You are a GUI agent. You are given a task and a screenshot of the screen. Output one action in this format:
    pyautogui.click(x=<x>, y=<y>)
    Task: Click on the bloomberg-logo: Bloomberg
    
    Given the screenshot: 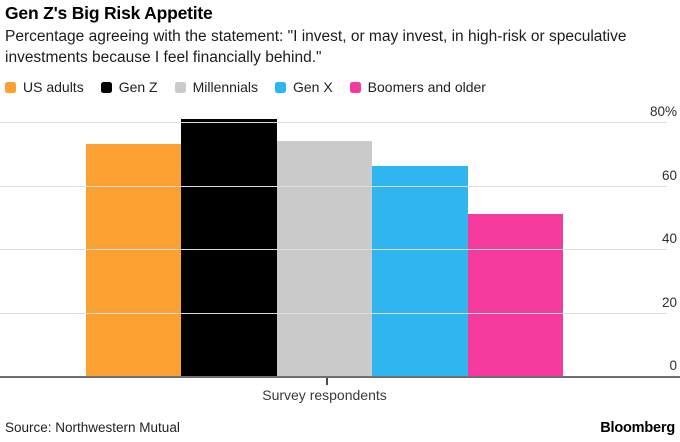 What is the action you would take?
    pyautogui.click(x=637, y=428)
    